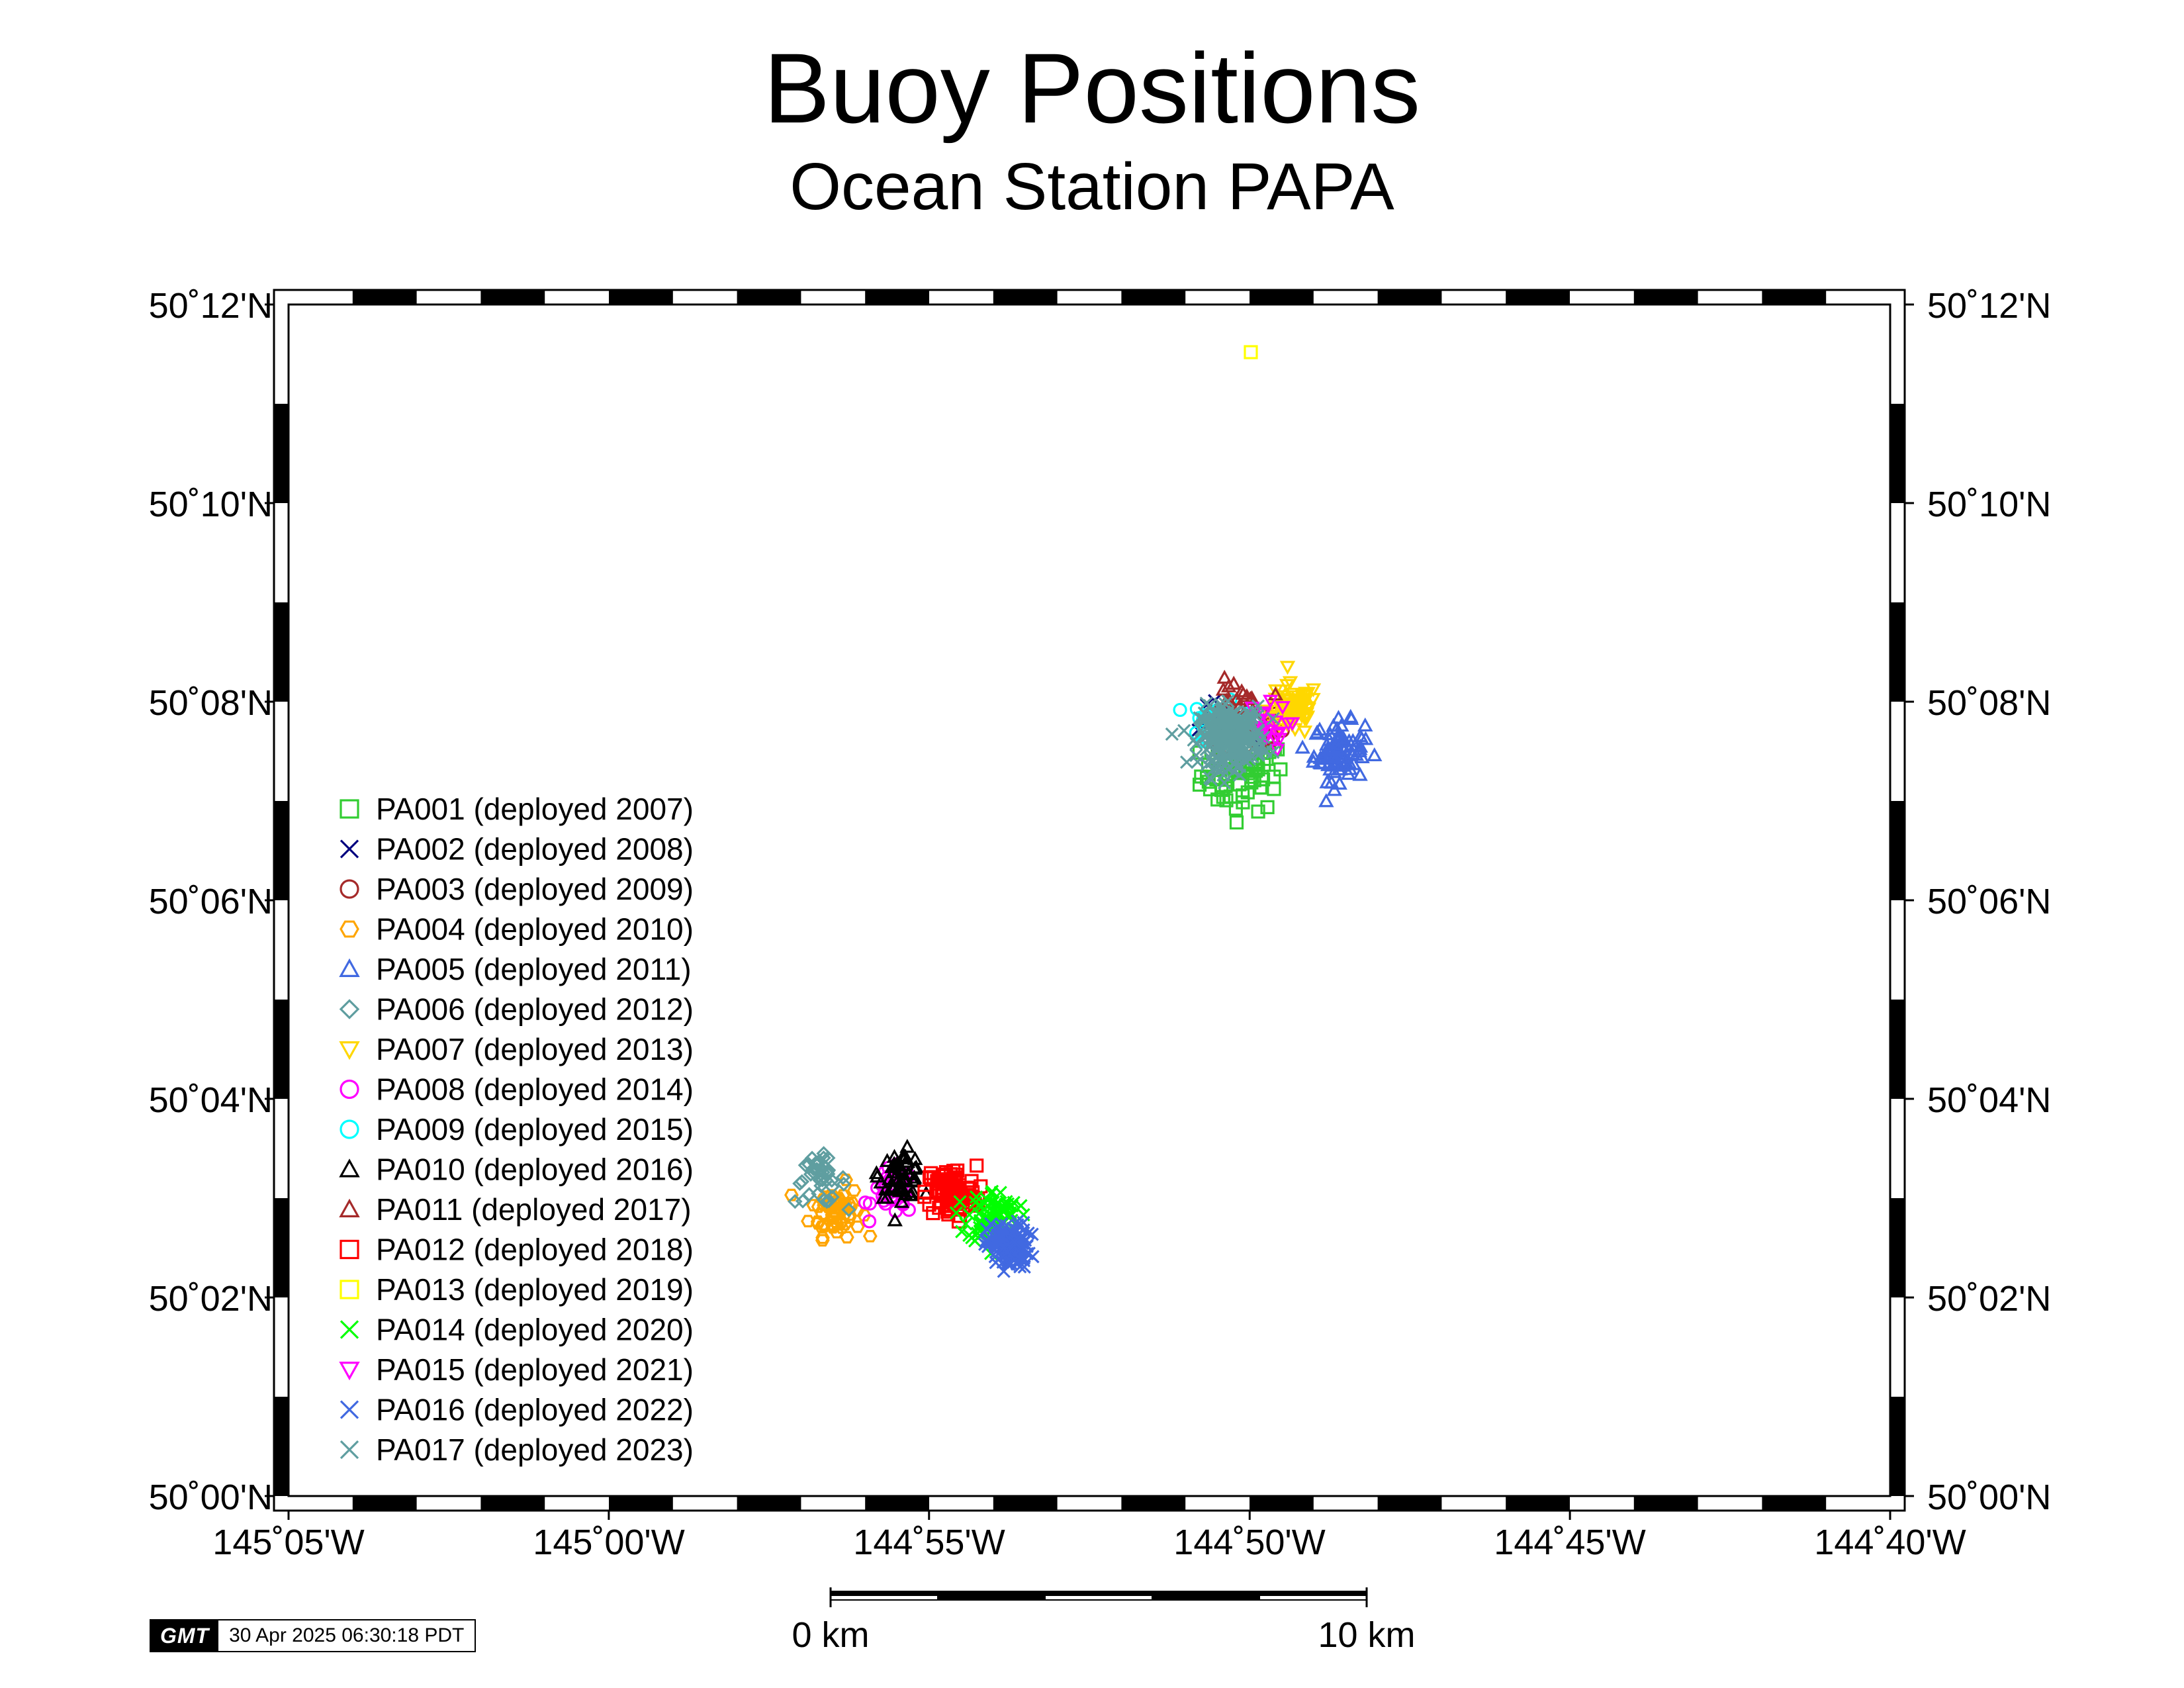 The width and height of the screenshot is (2184, 1688). I want to click on legend-entry: PA011 (deployed 2017), so click(515, 1209).